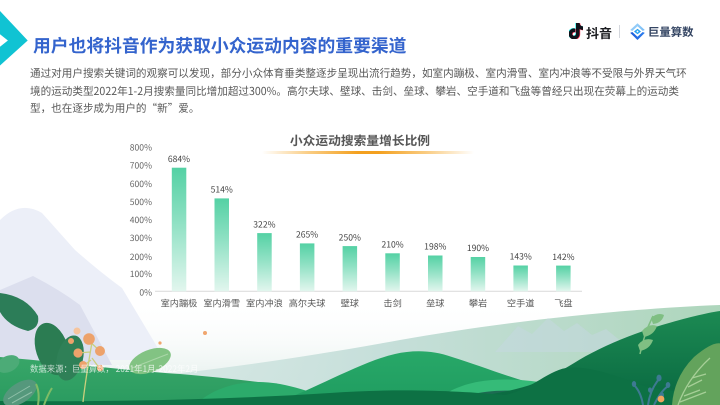  I want to click on svg-text: 100%, so click(141, 274).